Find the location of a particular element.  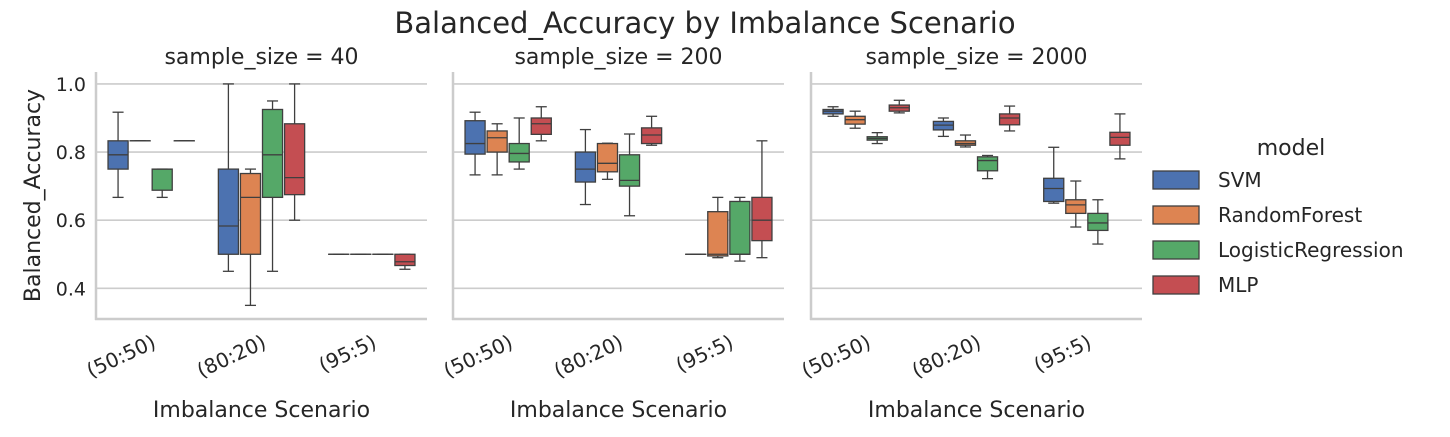

legend-label: SVM is located at coordinates (1240, 180).